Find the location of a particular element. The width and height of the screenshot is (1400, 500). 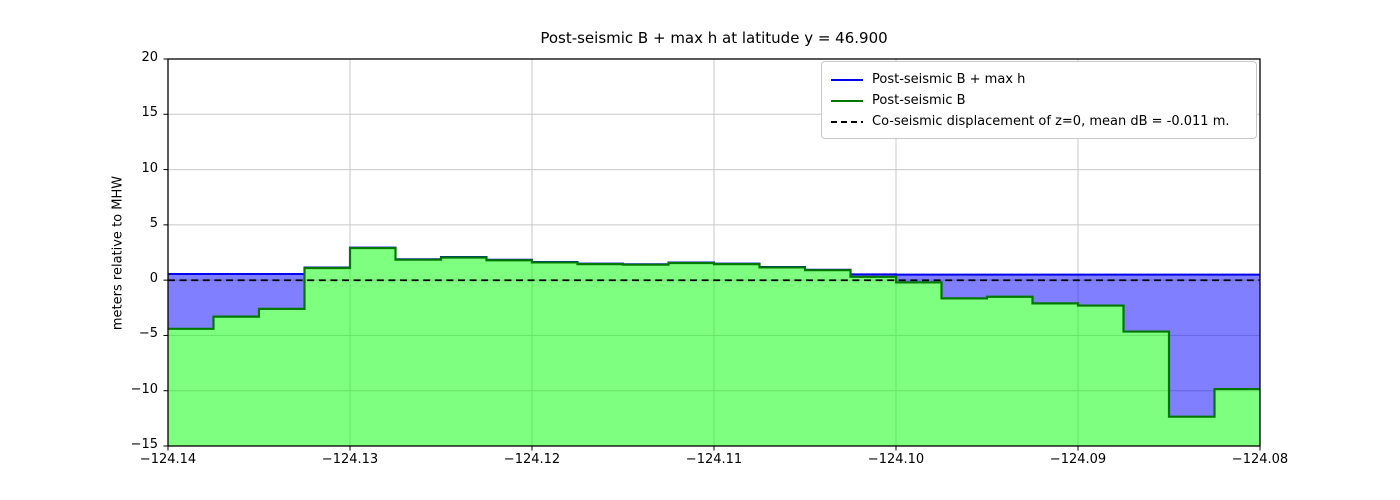

legend-line-blue-icon is located at coordinates (847, 79).